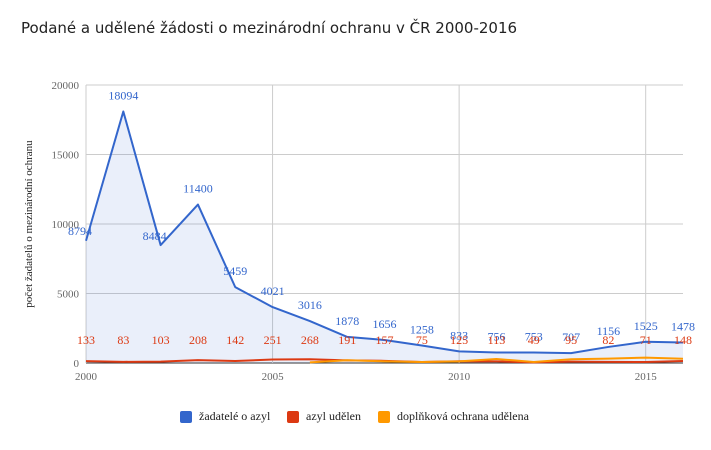  I want to click on data-label: 1525, so click(646, 326).